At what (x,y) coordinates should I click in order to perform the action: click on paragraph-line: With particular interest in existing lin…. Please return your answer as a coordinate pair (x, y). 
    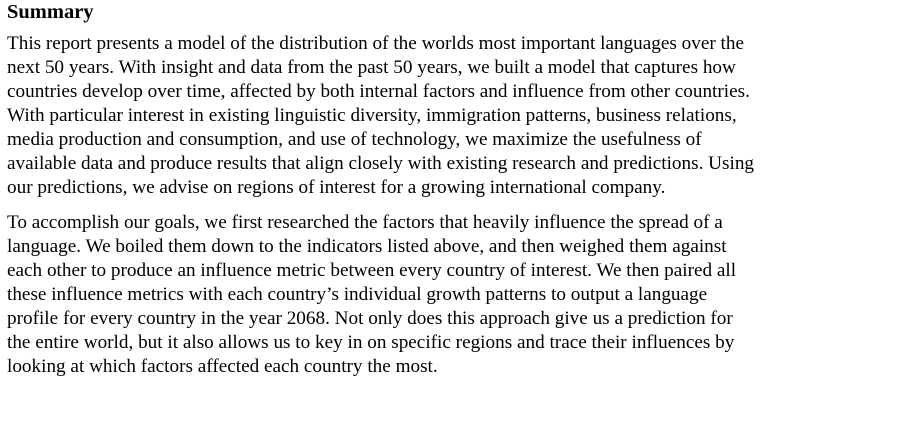
    Looking at the image, I should click on (372, 115).